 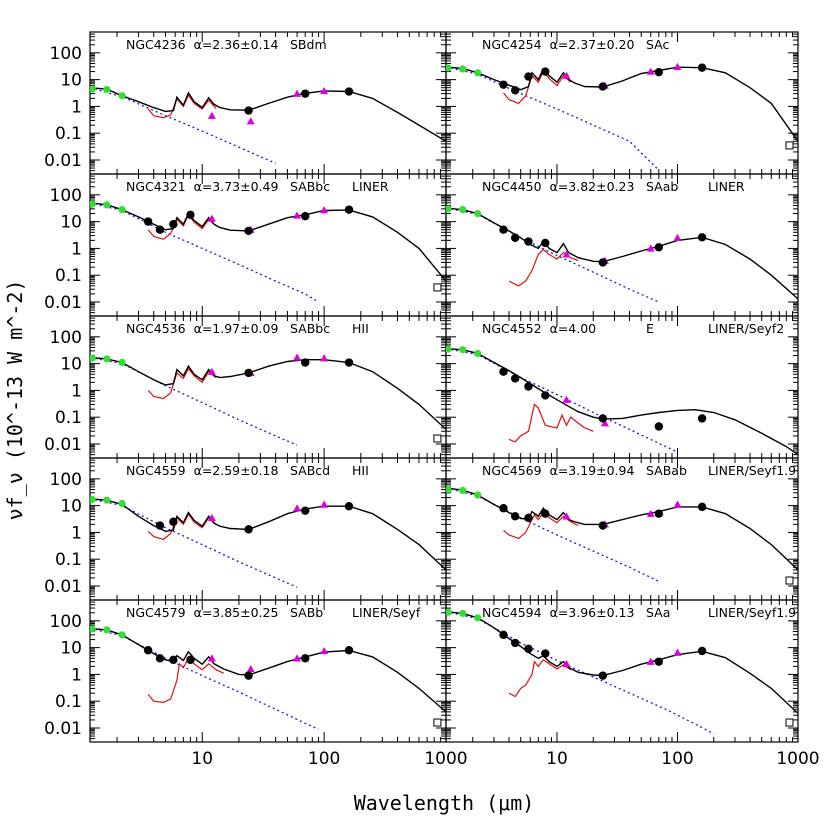 I want to click on y-tick-label: 10, so click(x=71, y=223).